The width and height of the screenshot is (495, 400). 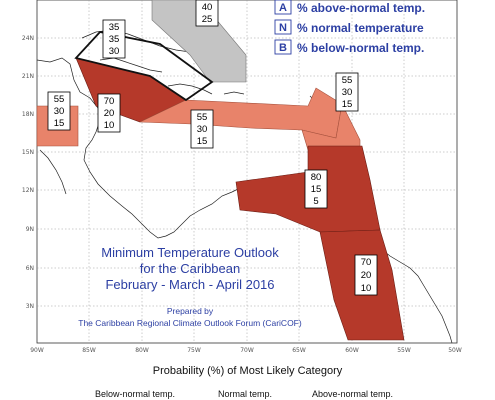 I want to click on value-box-guianas: 70 20 10, so click(x=366, y=275).